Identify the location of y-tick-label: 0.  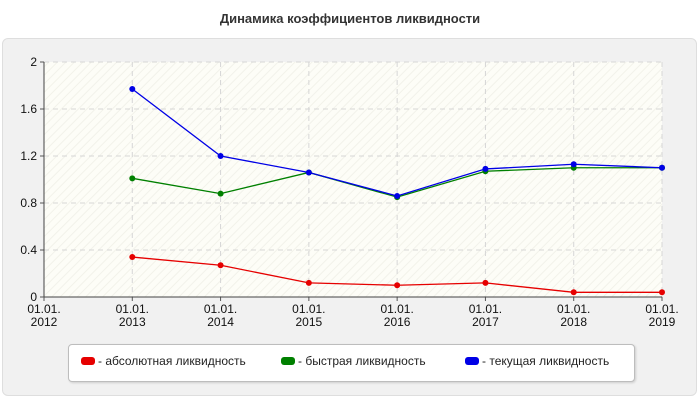
(33, 297).